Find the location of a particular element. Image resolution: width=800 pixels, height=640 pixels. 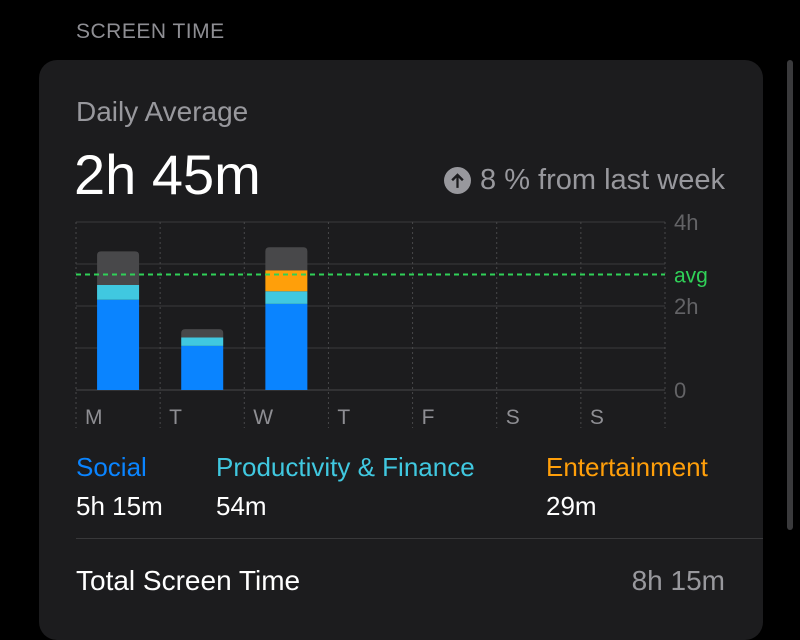

scrollbar is located at coordinates (790, 295).